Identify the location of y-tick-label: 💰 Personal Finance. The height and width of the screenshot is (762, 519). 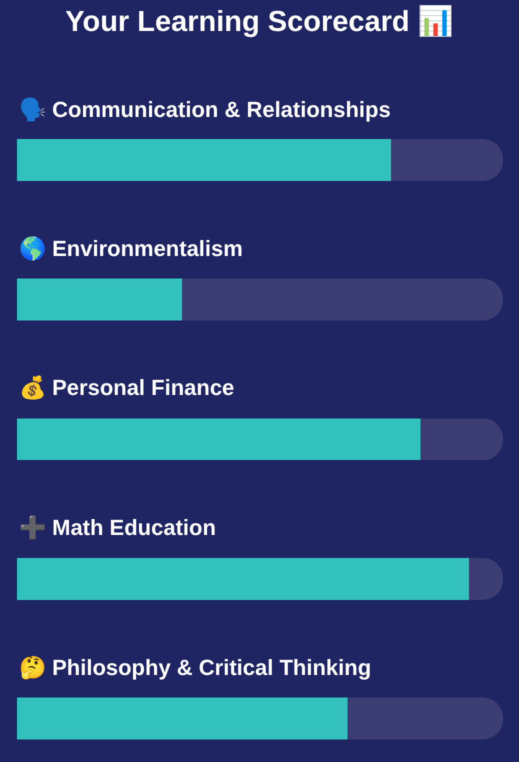
(126, 388).